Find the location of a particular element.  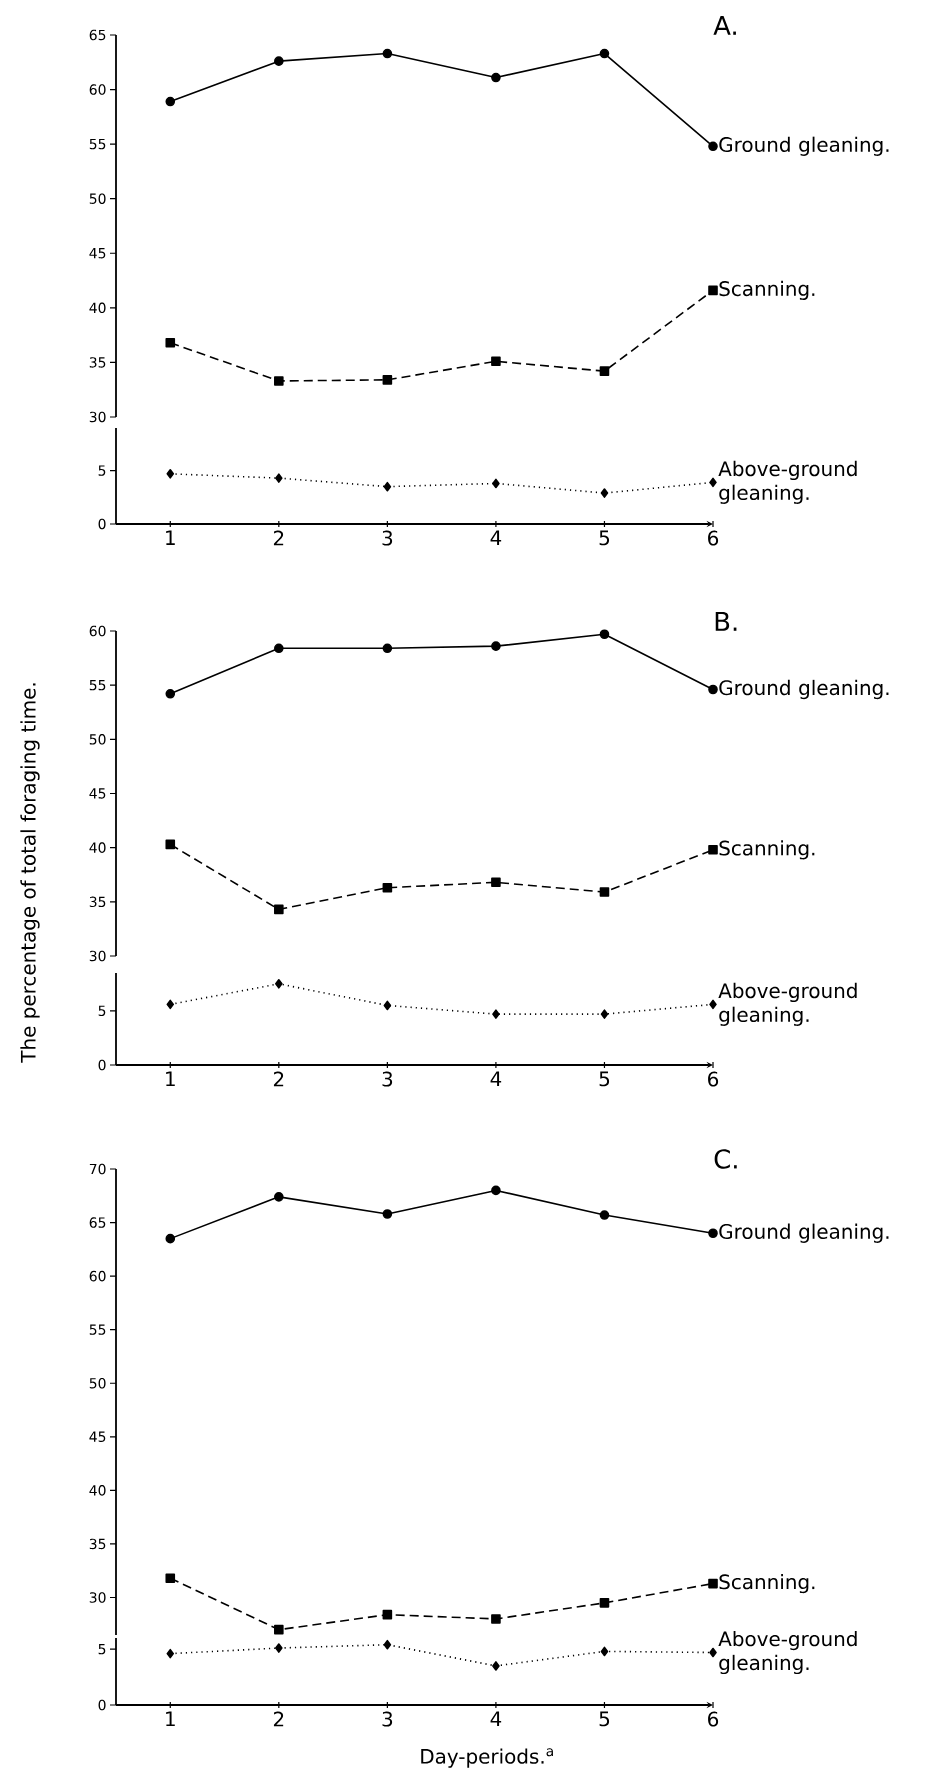

chart-title: B. is located at coordinates (726, 621).